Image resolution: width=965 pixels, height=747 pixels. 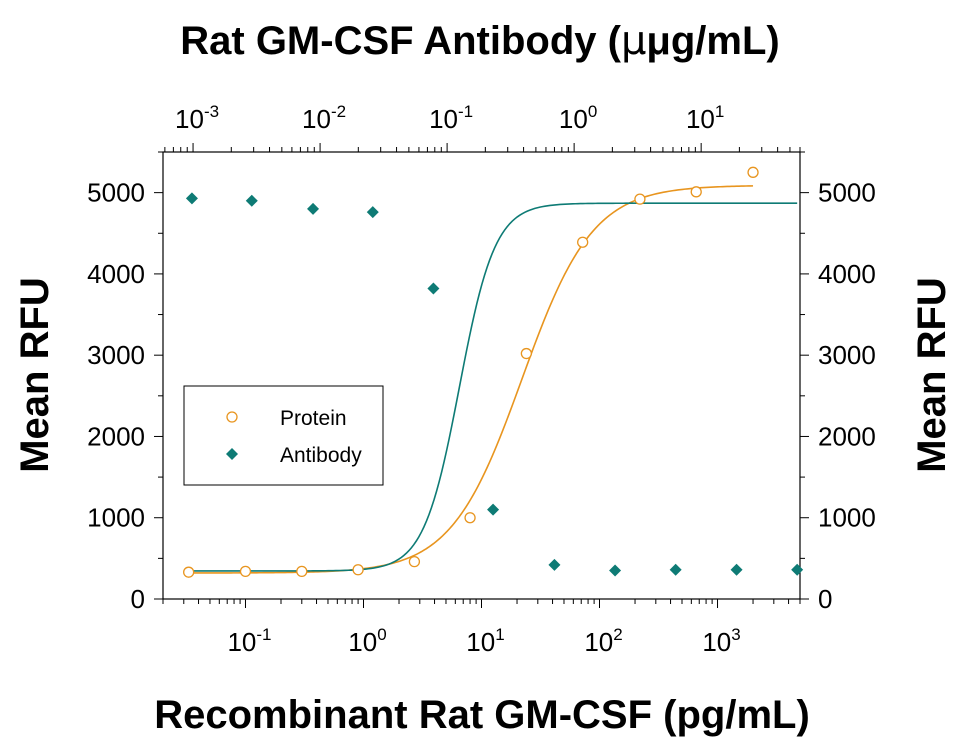 What do you see at coordinates (249, 641) in the screenshot?
I see `x-tick-label-bottom: 10⁻¹` at bounding box center [249, 641].